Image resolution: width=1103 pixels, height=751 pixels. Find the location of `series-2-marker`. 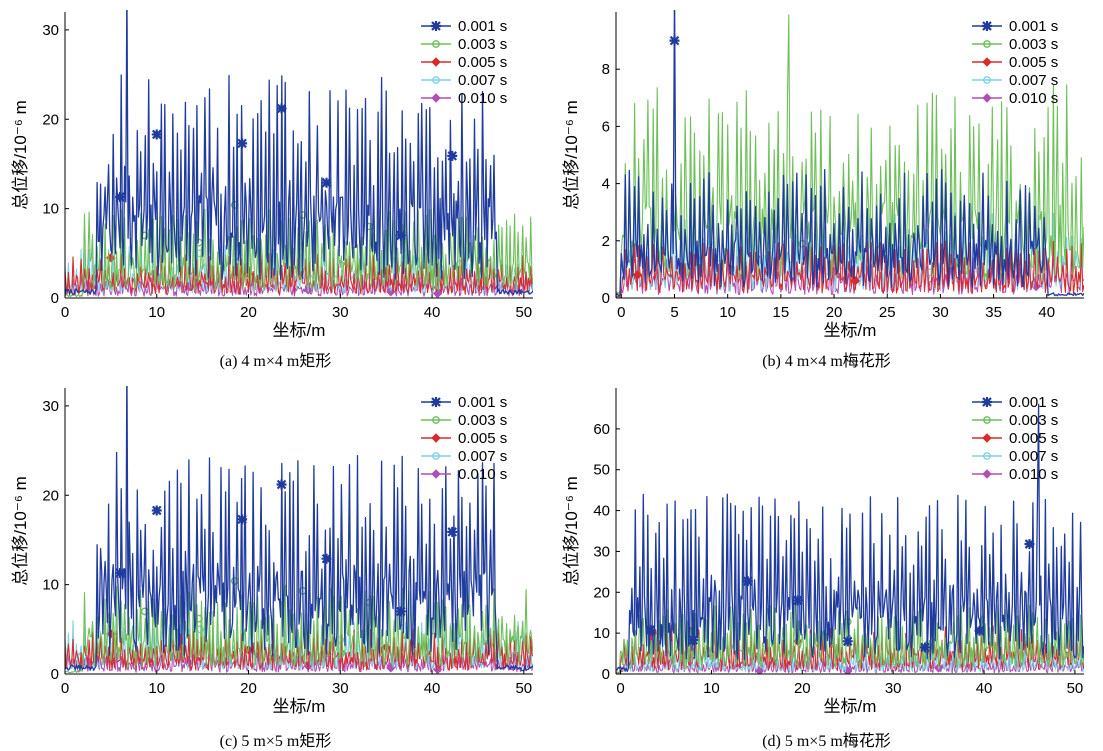

series-2-marker is located at coordinates (234, 581).